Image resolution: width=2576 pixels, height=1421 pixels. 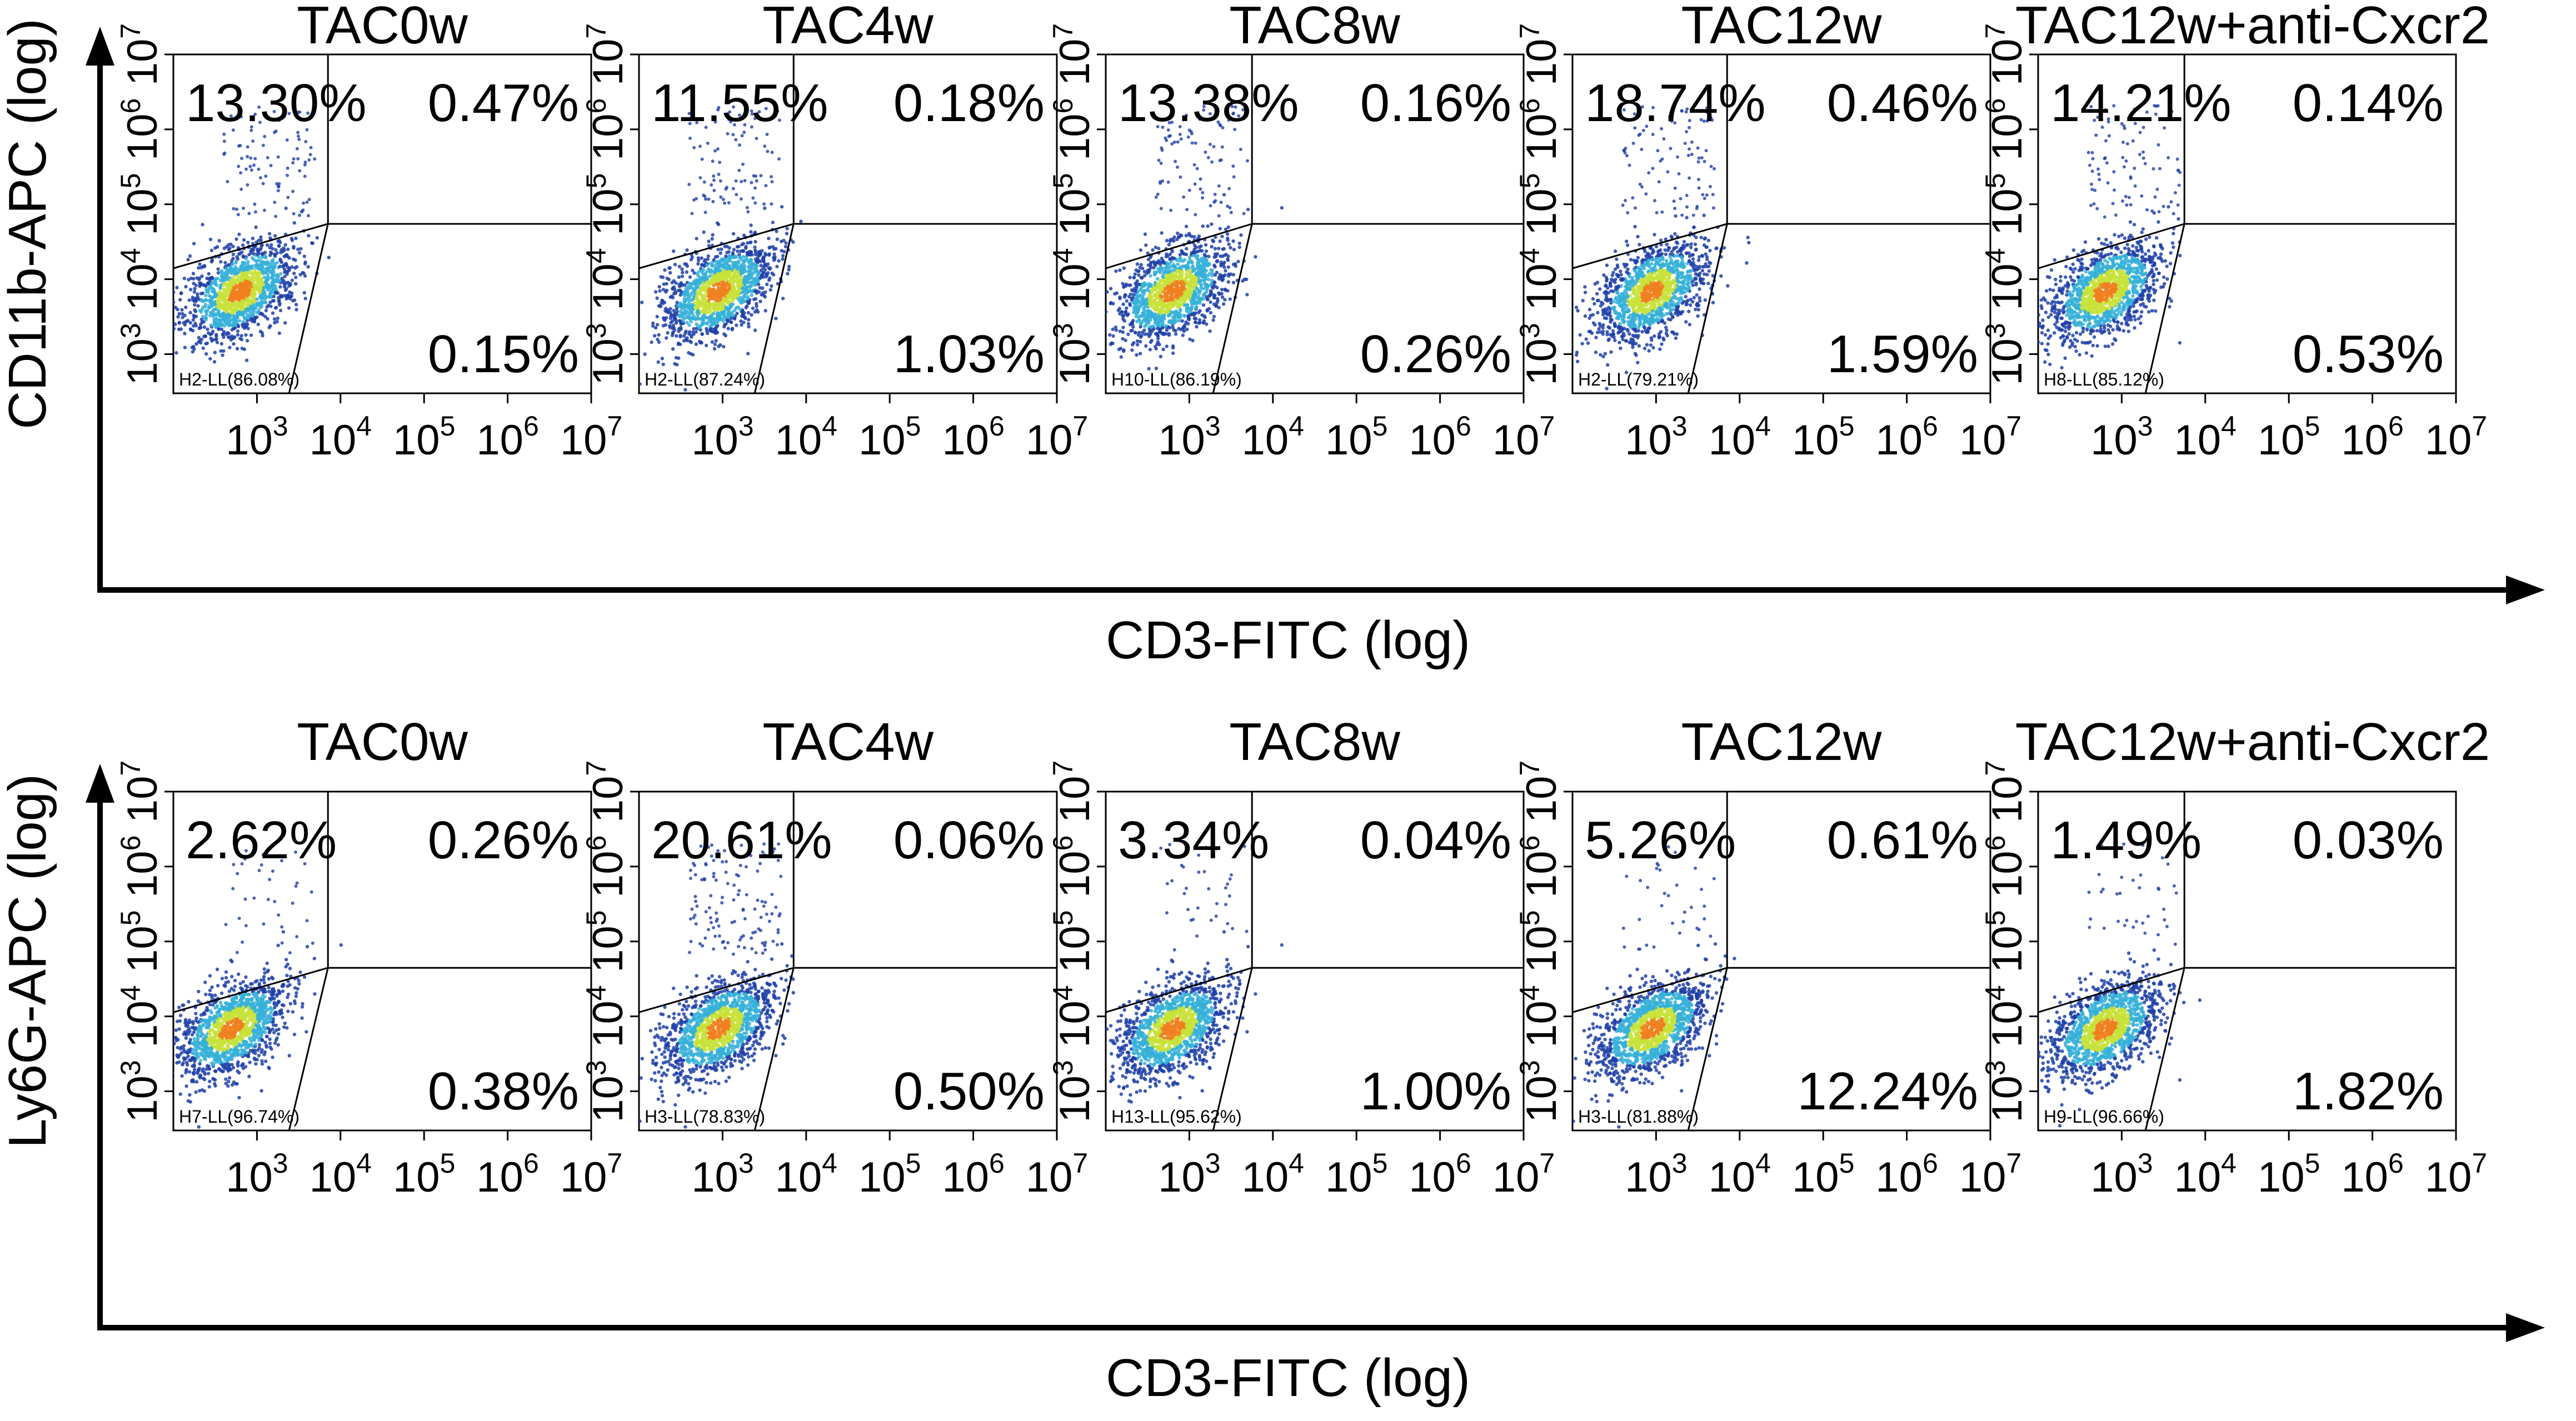 What do you see at coordinates (705, 379) in the screenshot?
I see `gate-label-lower-left: H2-LL(87.24%)` at bounding box center [705, 379].